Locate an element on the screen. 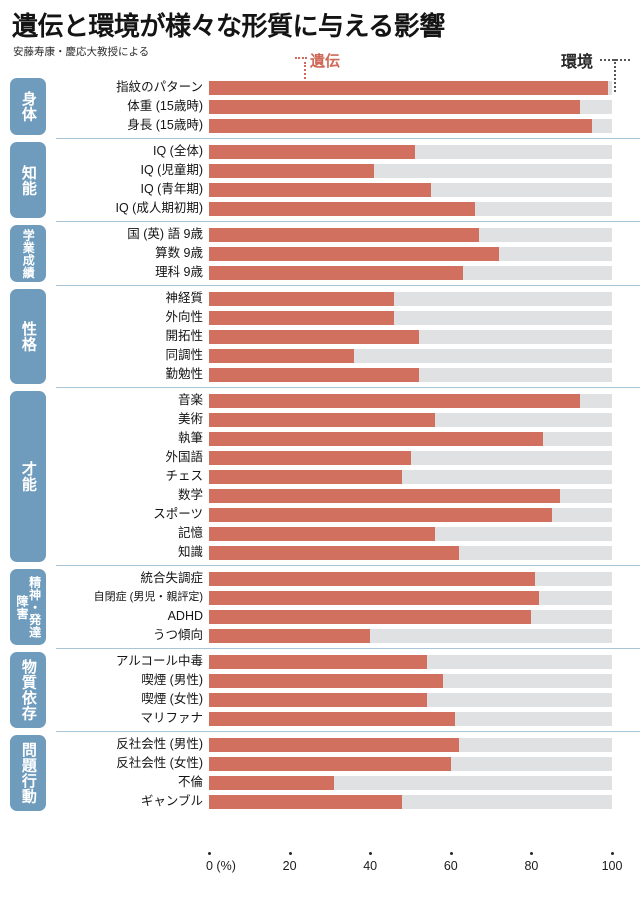  row-label-wrap: IQ (全体) is located at coordinates (132, 151).